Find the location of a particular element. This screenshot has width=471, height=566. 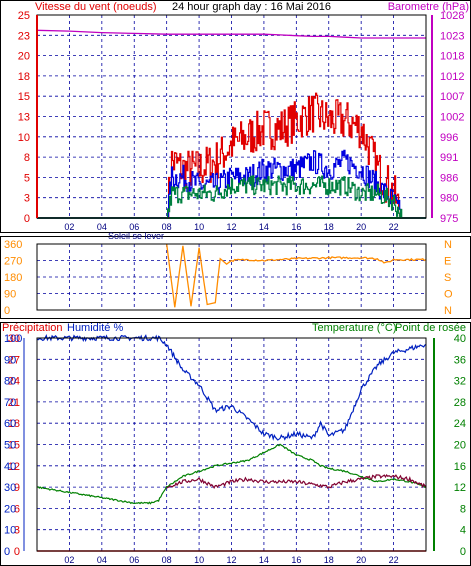

humidity-tick-label: 30 is located at coordinates (10, 488).